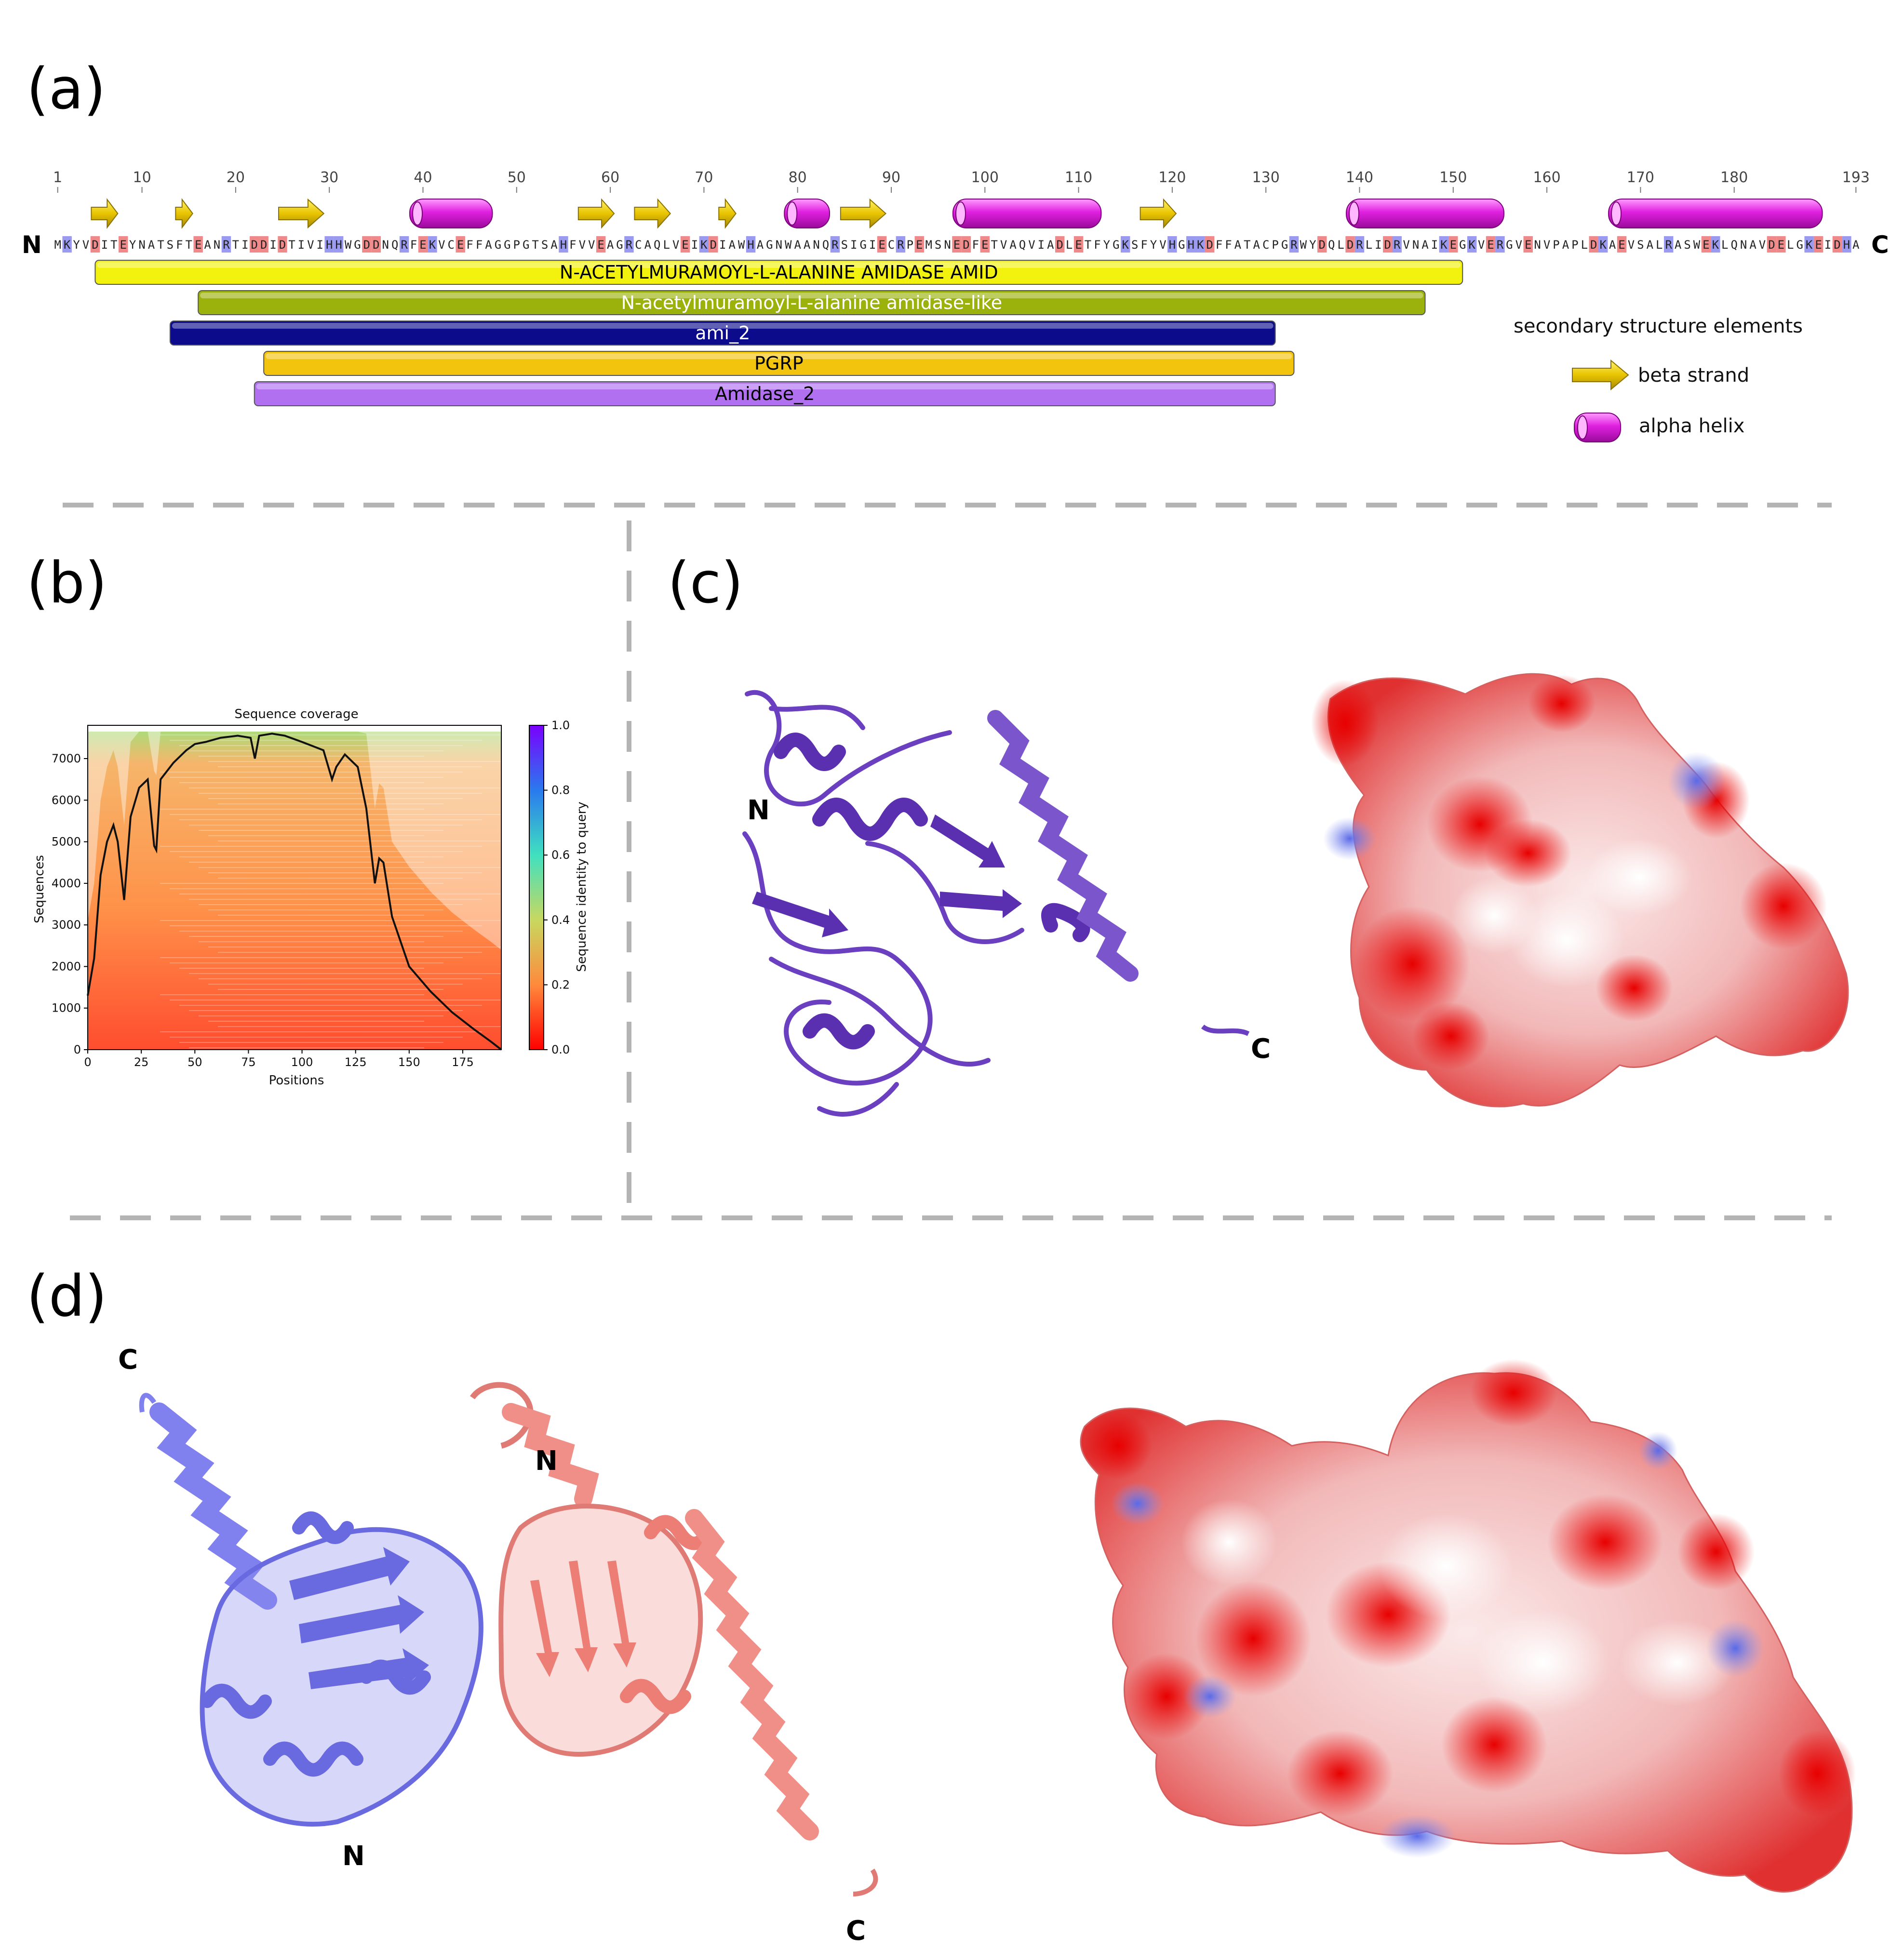  Describe the element at coordinates (329, 245) in the screenshot. I see `residue: H` at that location.